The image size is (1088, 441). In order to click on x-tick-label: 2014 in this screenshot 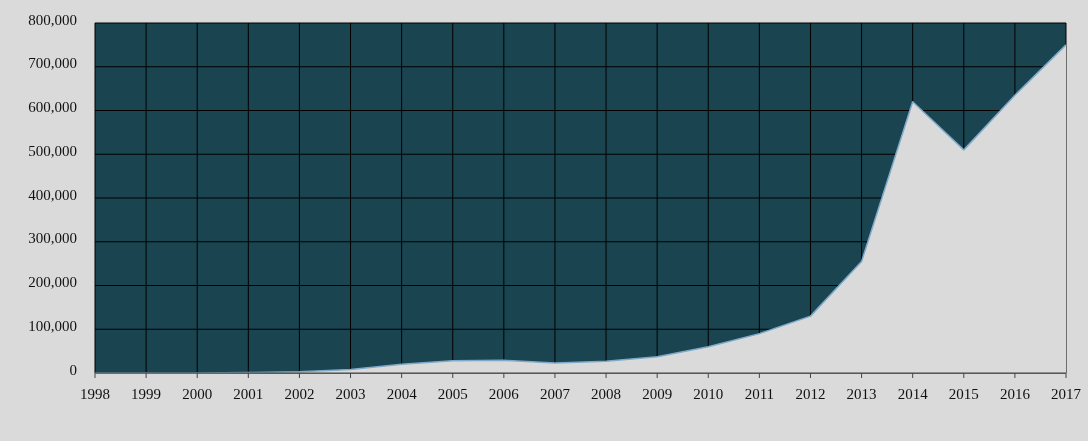, I will do `click(913, 394)`.